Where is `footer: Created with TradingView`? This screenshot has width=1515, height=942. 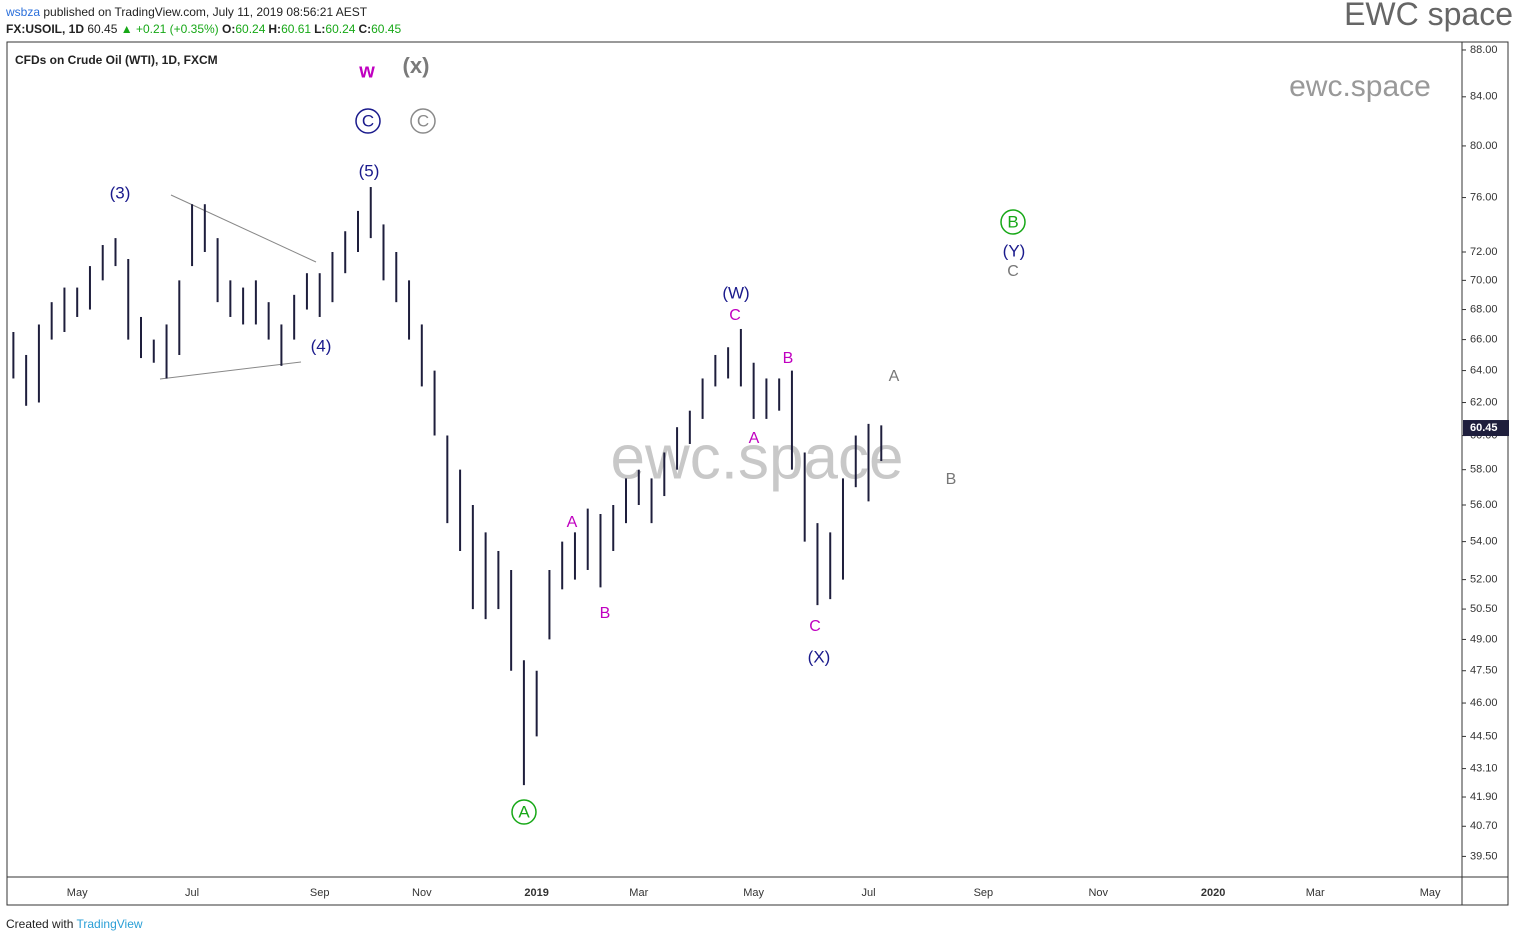 footer: Created with TradingView is located at coordinates (74, 924).